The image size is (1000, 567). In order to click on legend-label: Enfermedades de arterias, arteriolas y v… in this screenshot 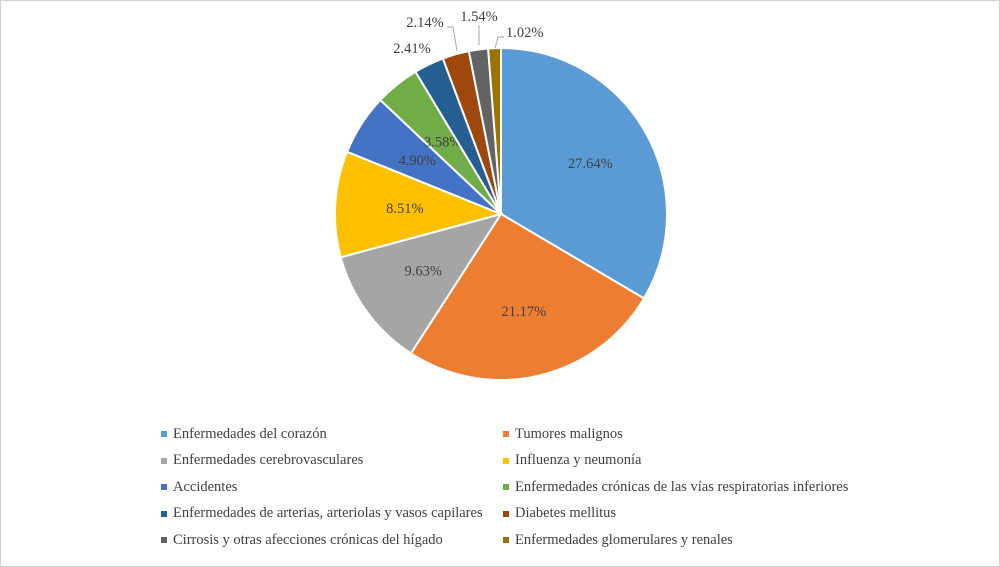, I will do `click(328, 513)`.